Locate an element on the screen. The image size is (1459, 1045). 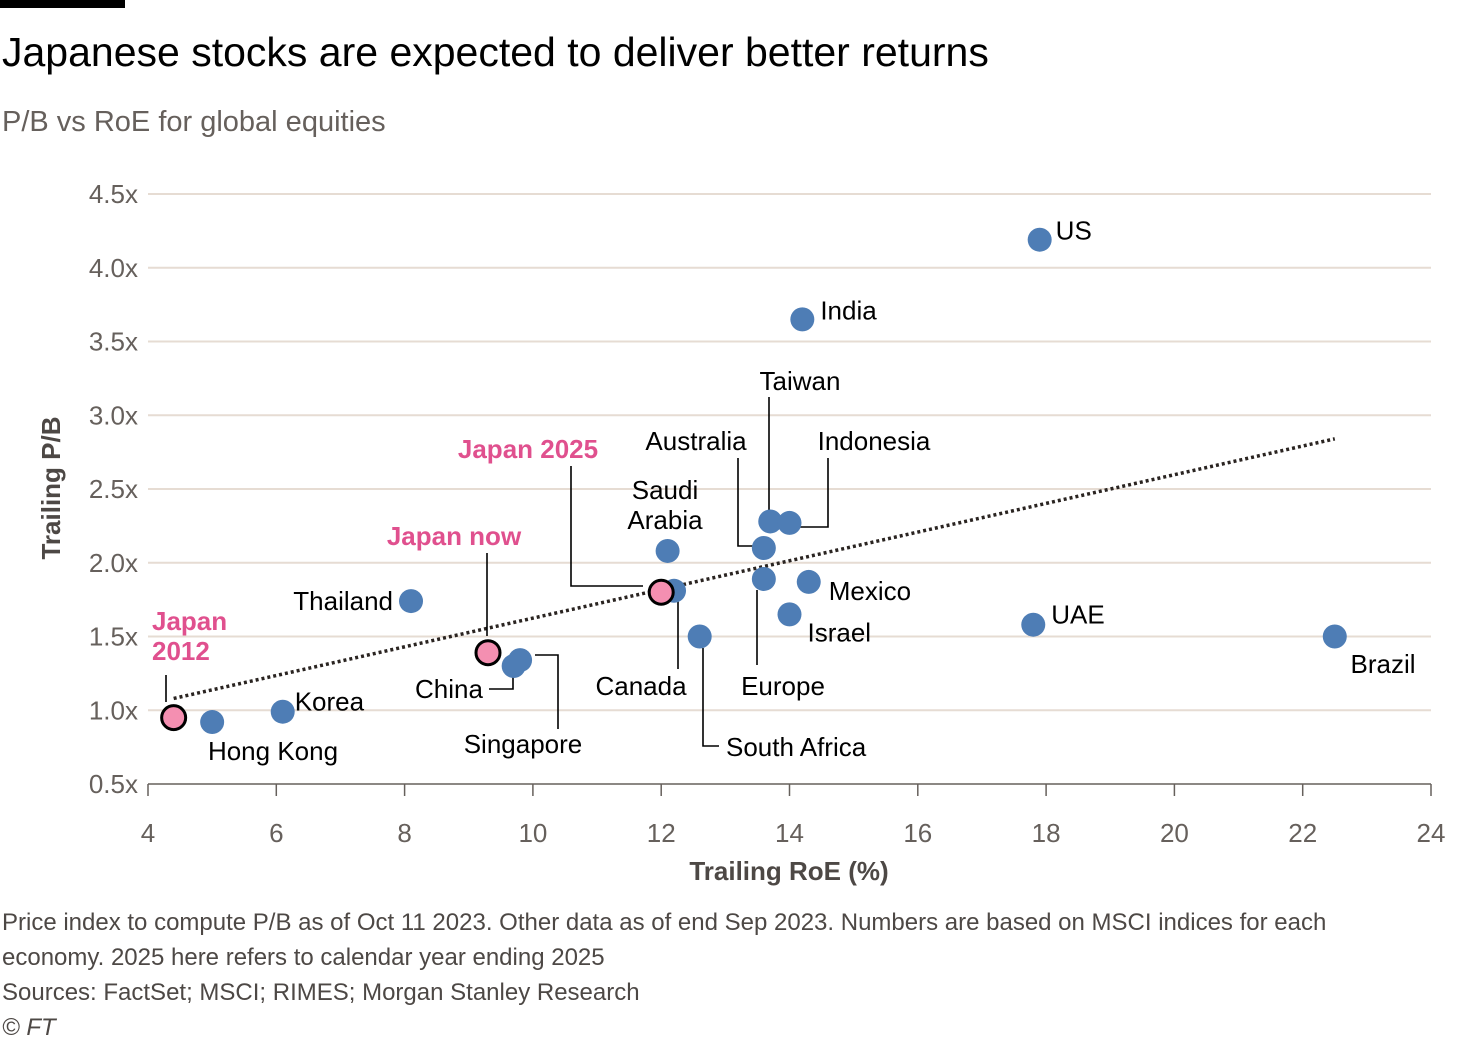
y-axis-ticks: 0.5x 1.0x 1.5x 2.0x 2.5x 3.0x 3.5x 4.0x 4.5x is located at coordinates (113, 489).